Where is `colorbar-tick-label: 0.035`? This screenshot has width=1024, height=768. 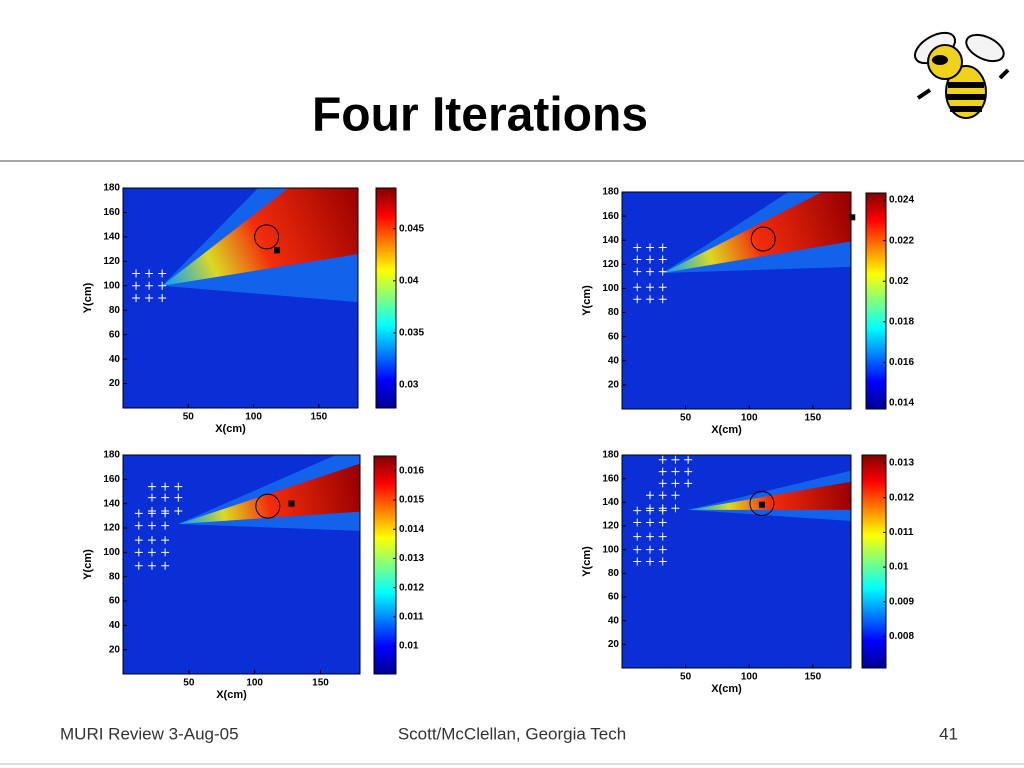 colorbar-tick-label: 0.035 is located at coordinates (411, 333).